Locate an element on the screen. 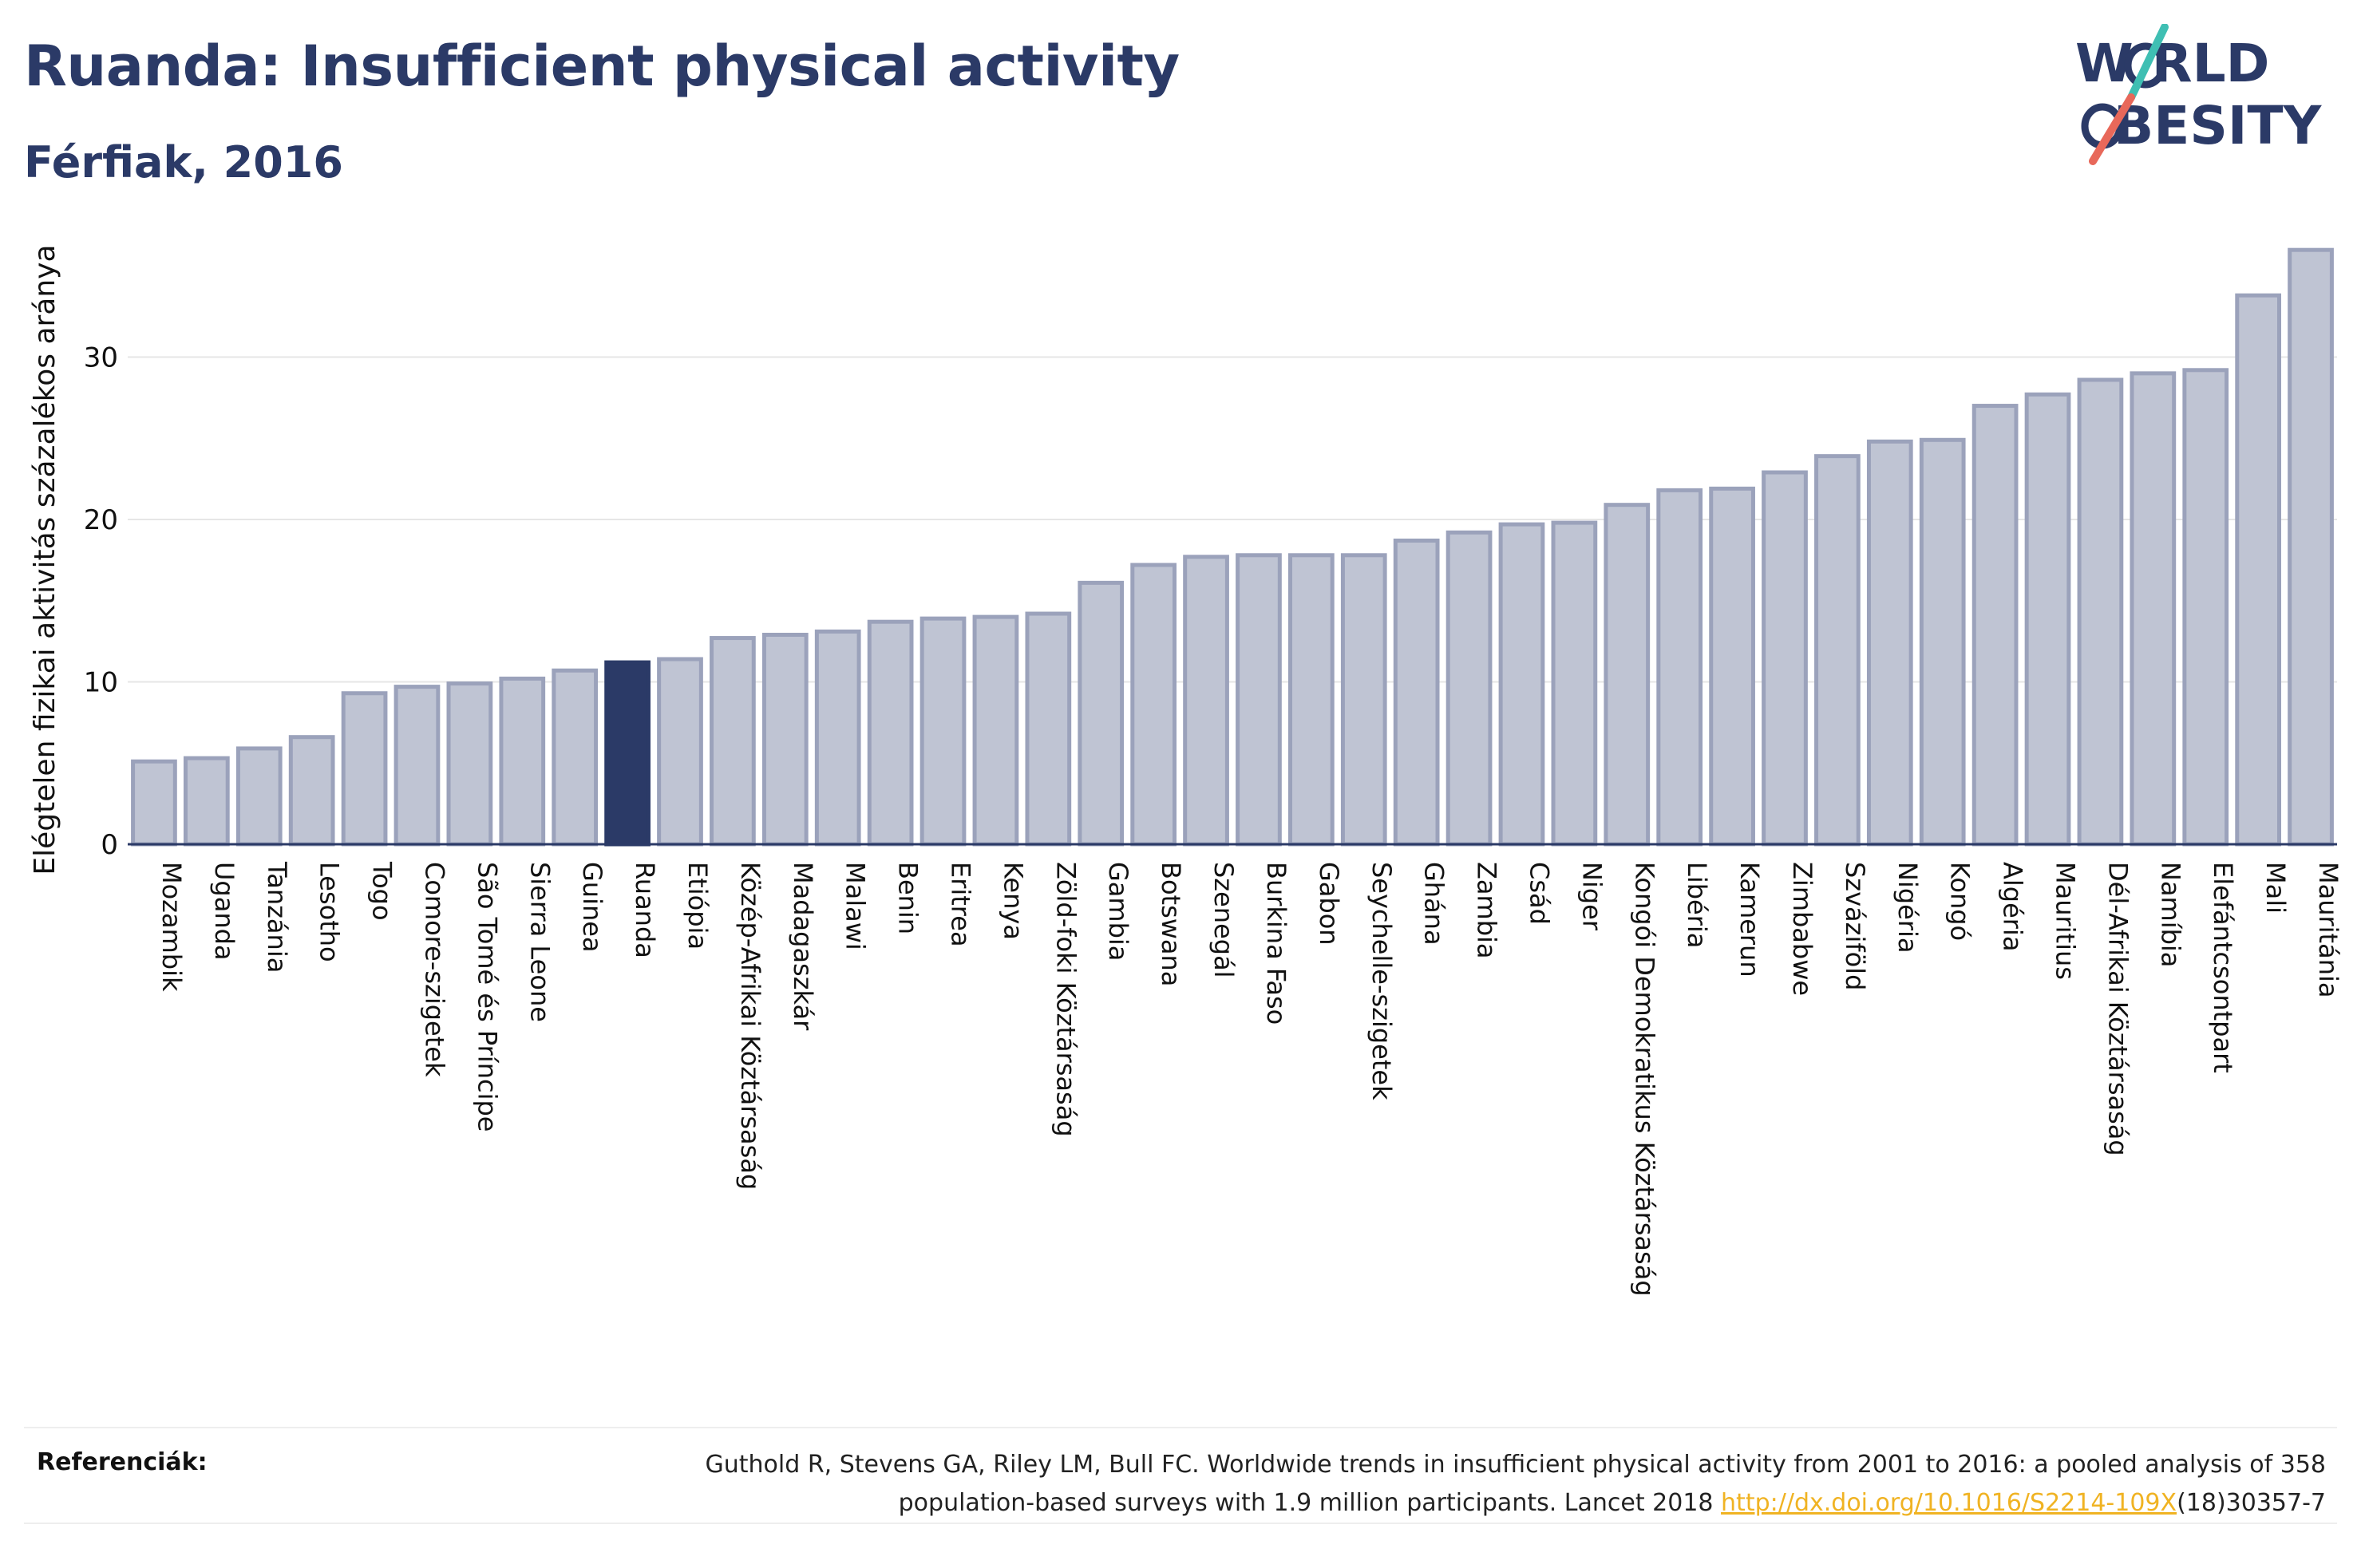 This screenshot has height=1568, width=2361. x-tick-label: Comore-szigetek is located at coordinates (434, 970).